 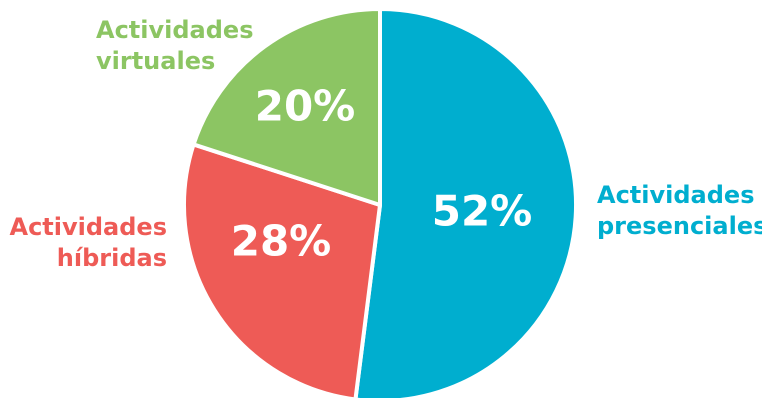 I want to click on category-label-line: presenciales, so click(x=679, y=226).